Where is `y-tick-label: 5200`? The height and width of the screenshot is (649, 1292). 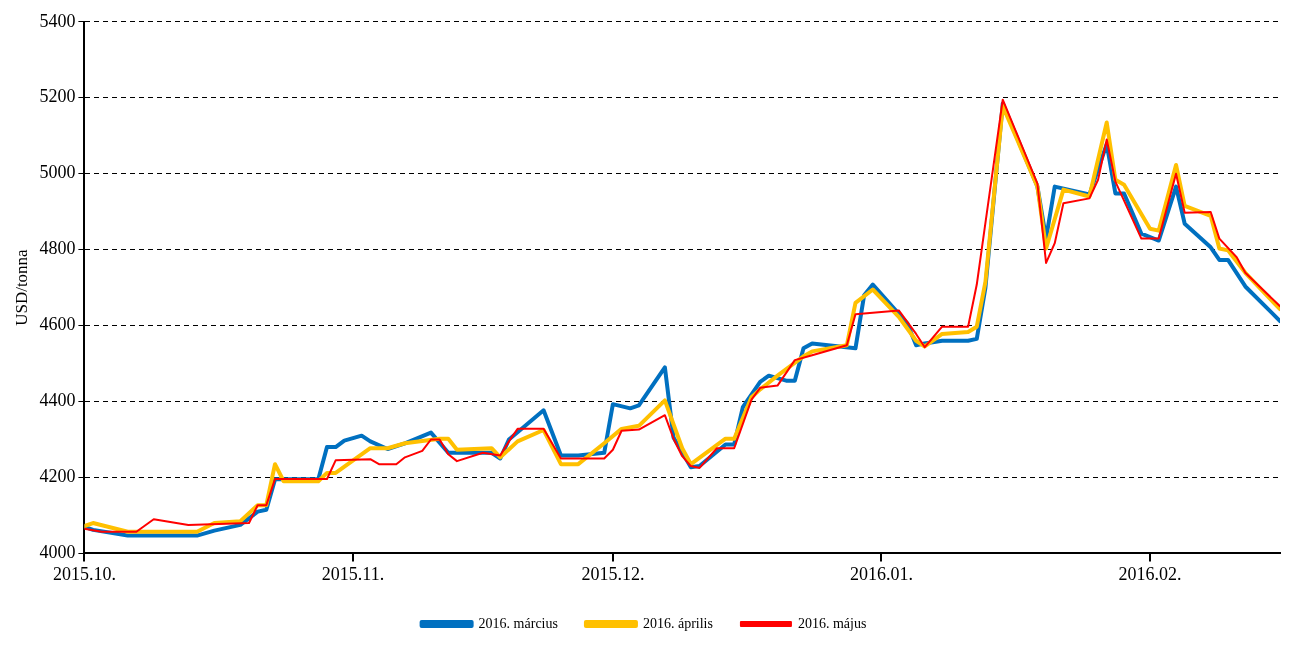 y-tick-label: 5200 is located at coordinates (57, 96).